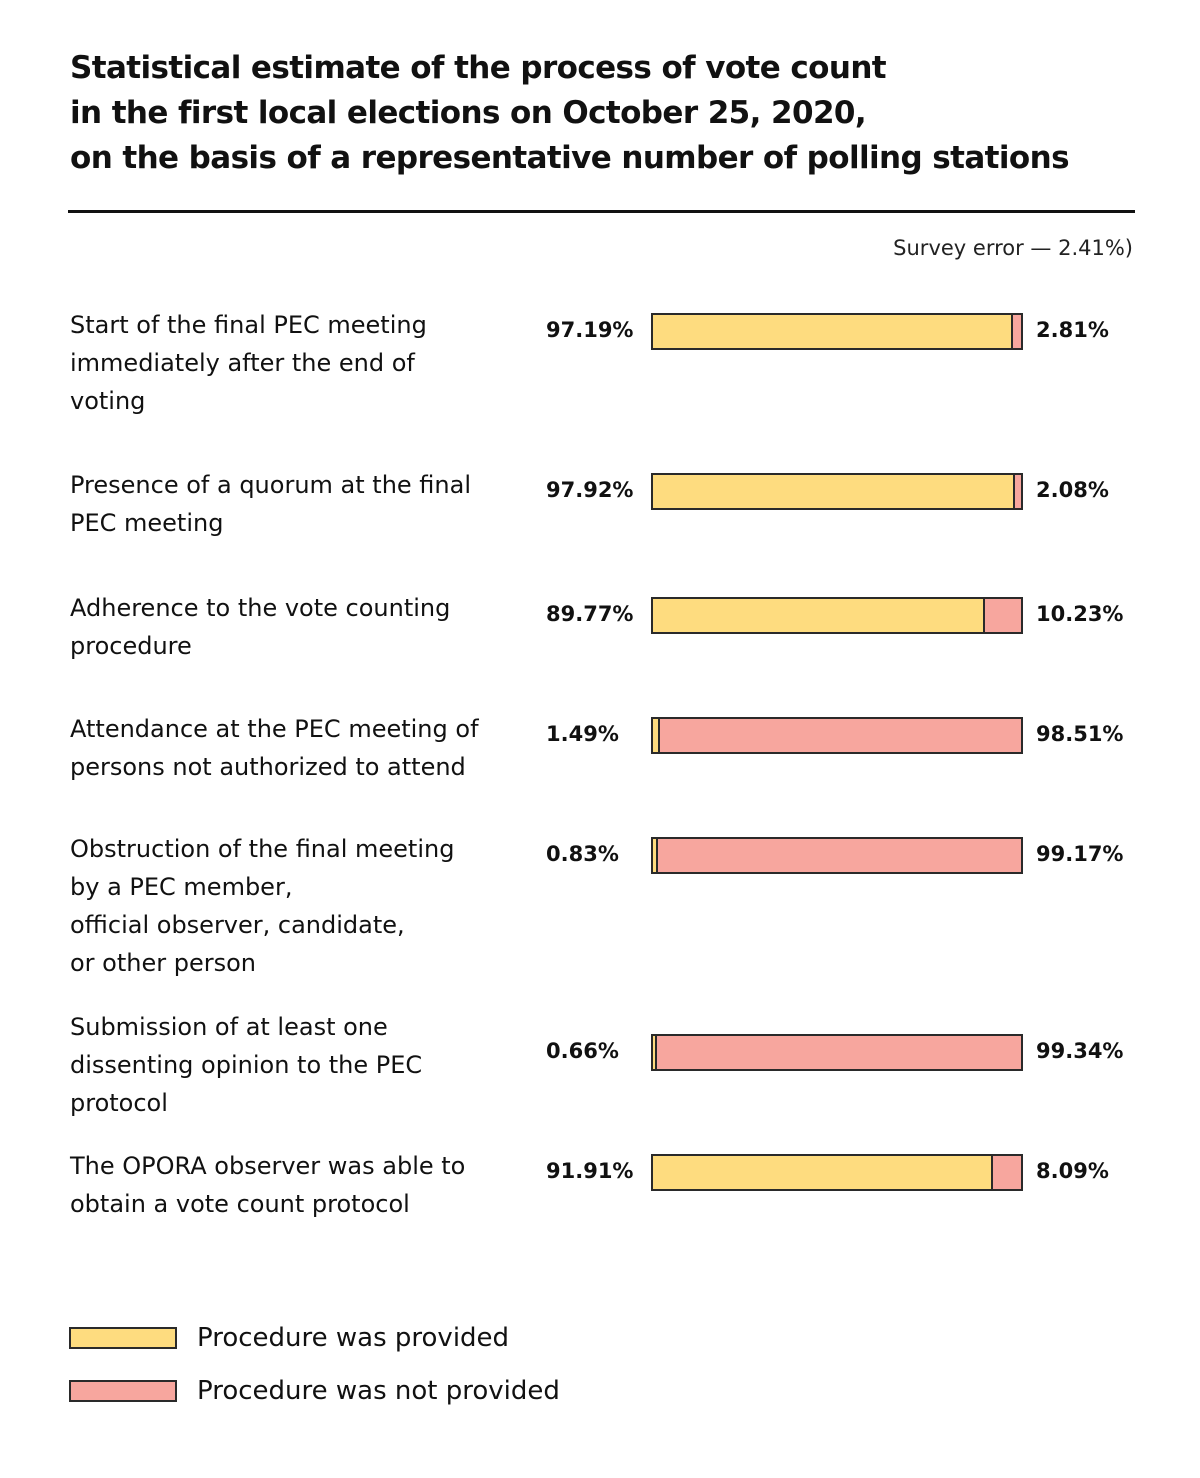 This screenshot has width=1200, height=1478. What do you see at coordinates (163, 963) in the screenshot?
I see `category-label-line: or other person` at bounding box center [163, 963].